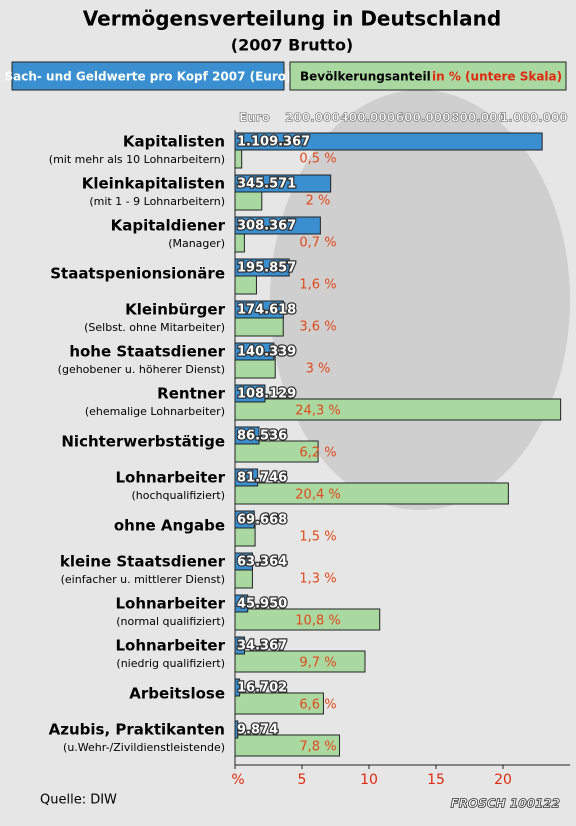 The width and height of the screenshot is (576, 826). What do you see at coordinates (318, 201) in the screenshot?
I see `value-label: 2 %` at bounding box center [318, 201].